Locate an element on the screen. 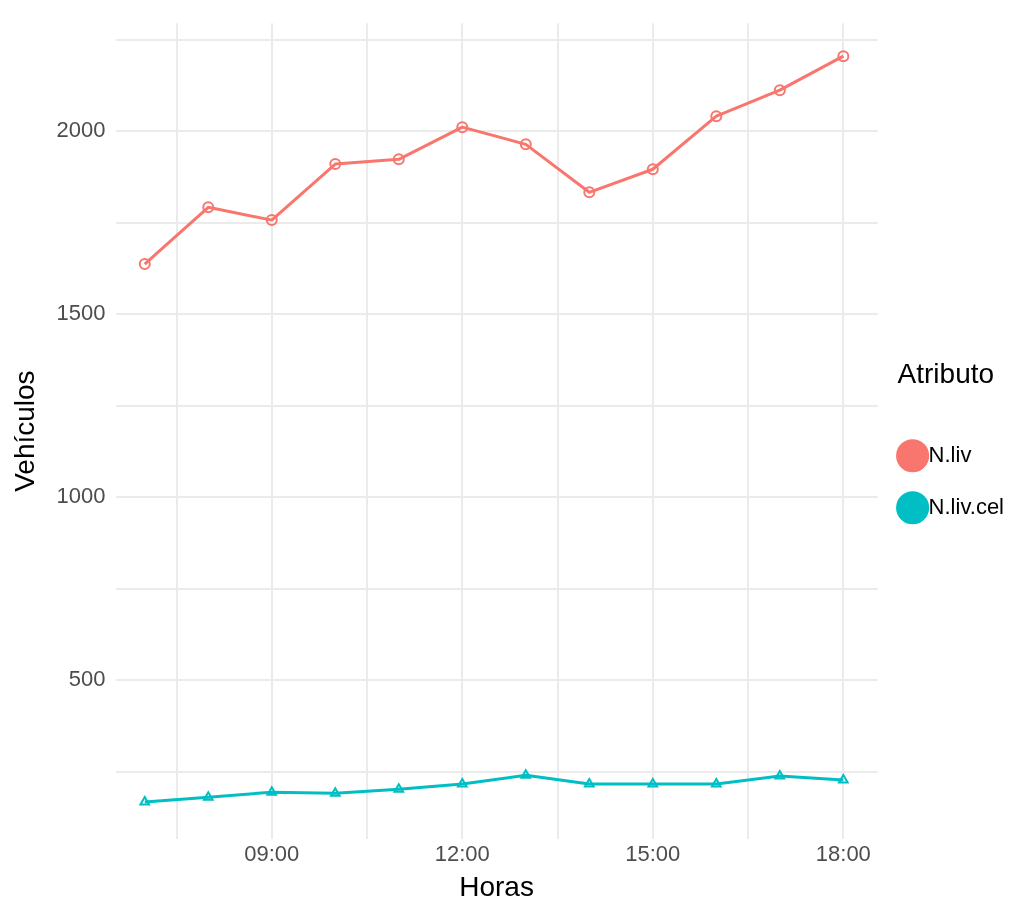 Image resolution: width=1024 pixels, height=910 pixels. x-tick-label: 15:00 is located at coordinates (653, 854).